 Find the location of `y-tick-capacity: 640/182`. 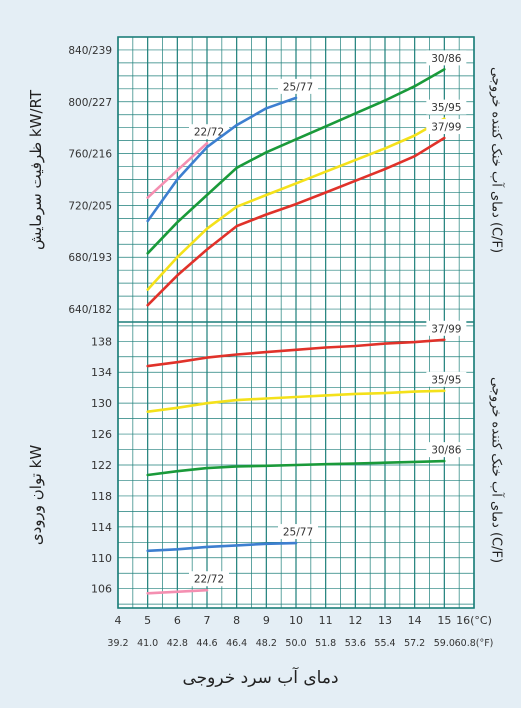

y-tick-capacity: 640/182 is located at coordinates (90, 310).